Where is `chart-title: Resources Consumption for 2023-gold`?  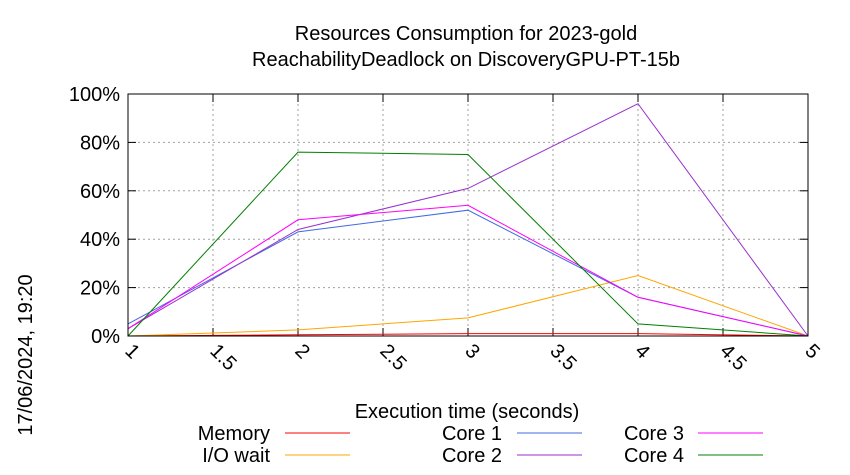
chart-title: Resources Consumption for 2023-gold is located at coordinates (466, 34).